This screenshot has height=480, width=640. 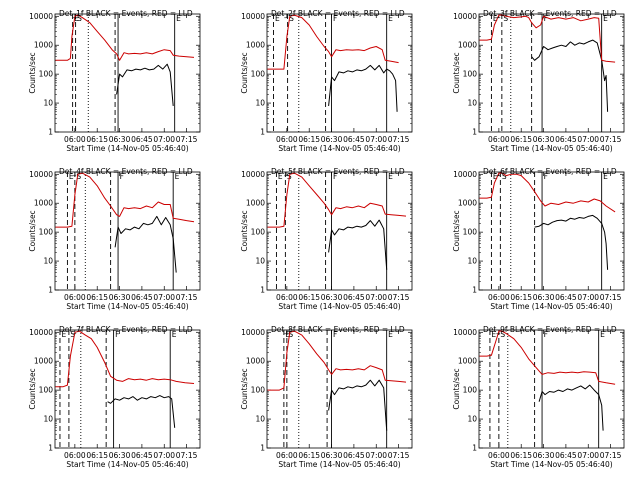 What do you see at coordinates (550, 171) in the screenshot?
I see `chart-title: Det_6f BLACK = Events, RED = LLD` at bounding box center [550, 171].